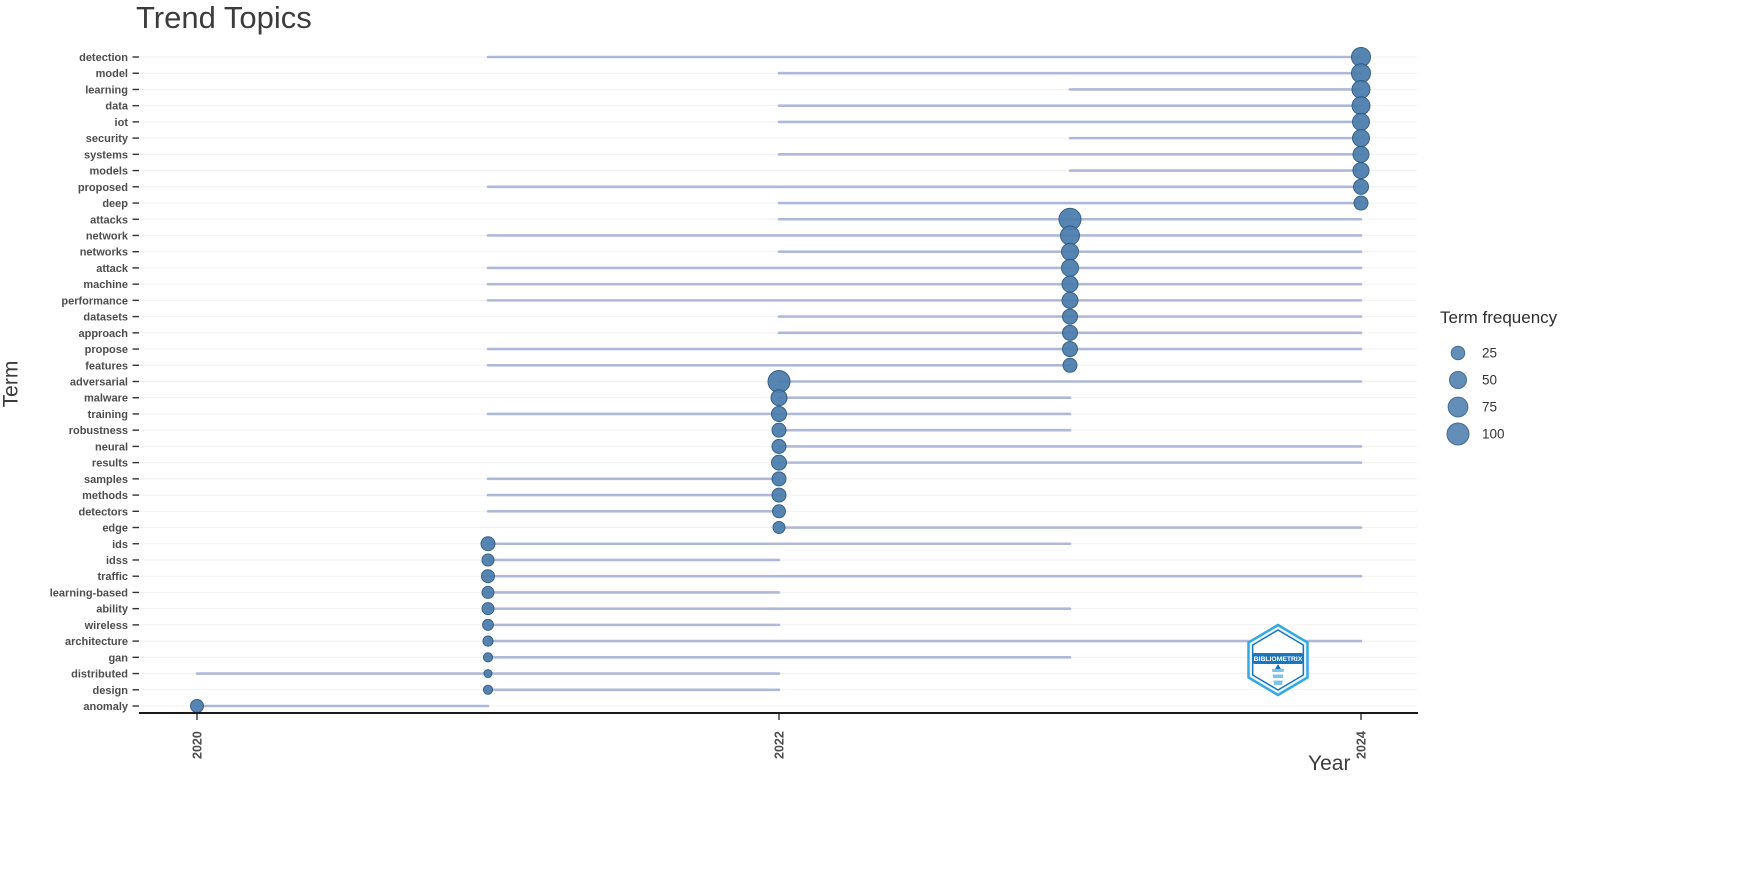 The image size is (1750, 869). Describe the element at coordinates (107, 236) in the screenshot. I see `term-label: network` at that location.